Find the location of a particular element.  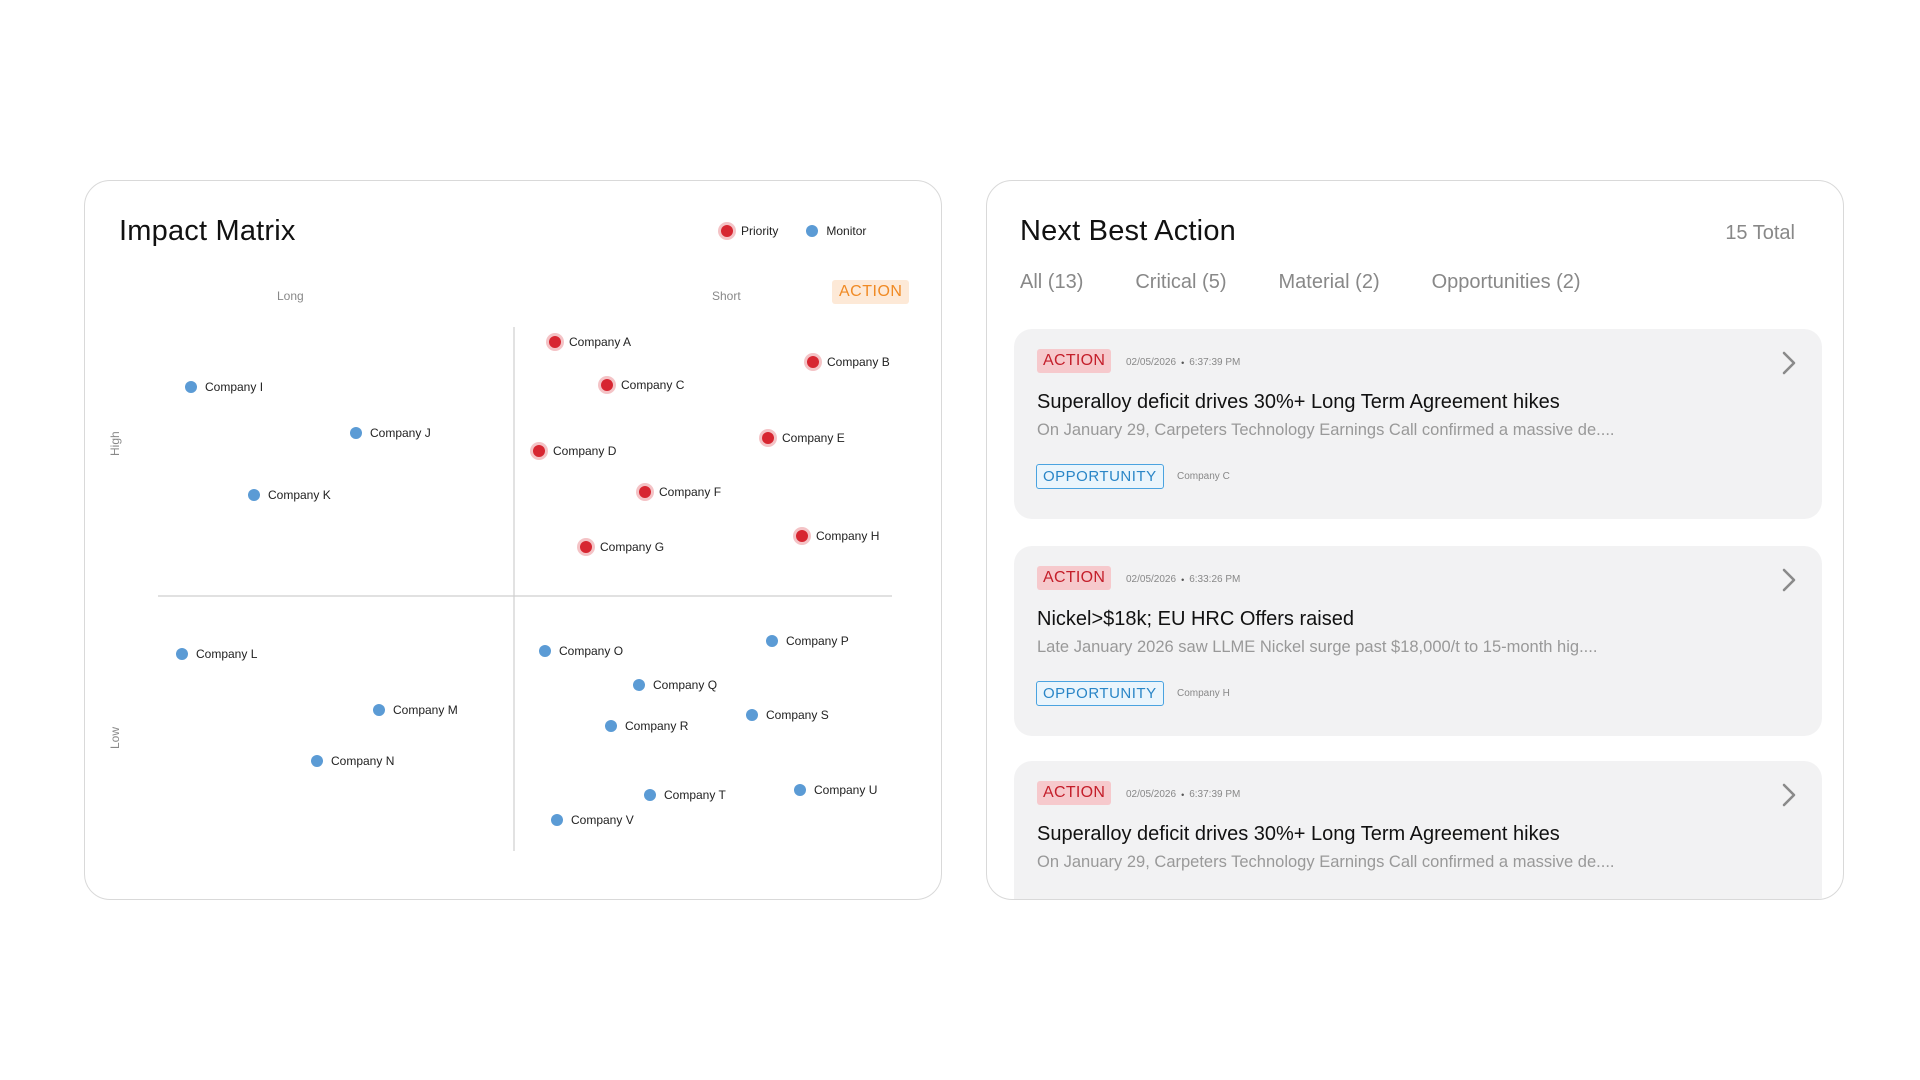

matrix-point-label: Company R is located at coordinates (657, 726).